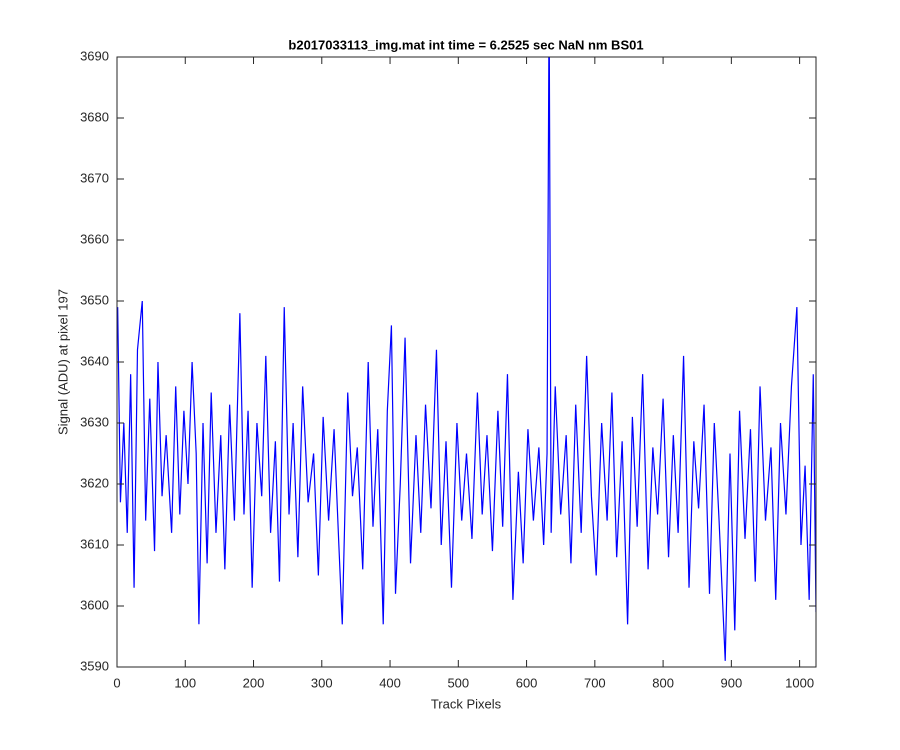  Describe the element at coordinates (254, 682) in the screenshot. I see `x-tick-label: 200` at that location.